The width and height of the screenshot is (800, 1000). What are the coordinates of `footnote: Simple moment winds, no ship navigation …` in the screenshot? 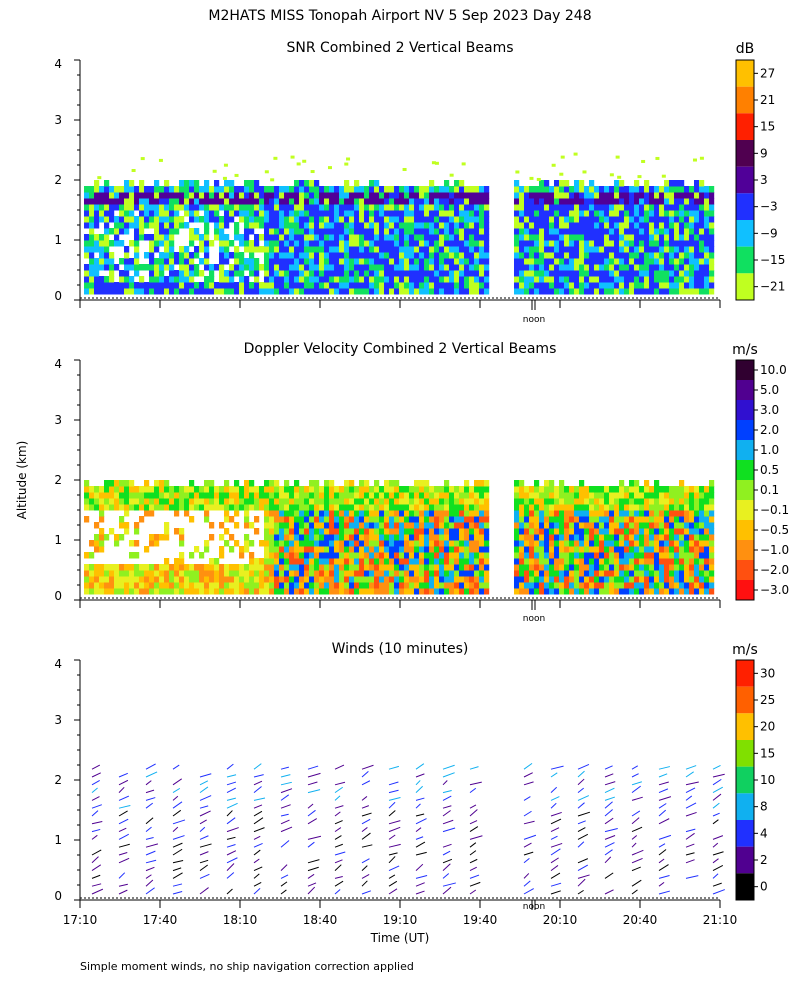 It's located at (247, 966).